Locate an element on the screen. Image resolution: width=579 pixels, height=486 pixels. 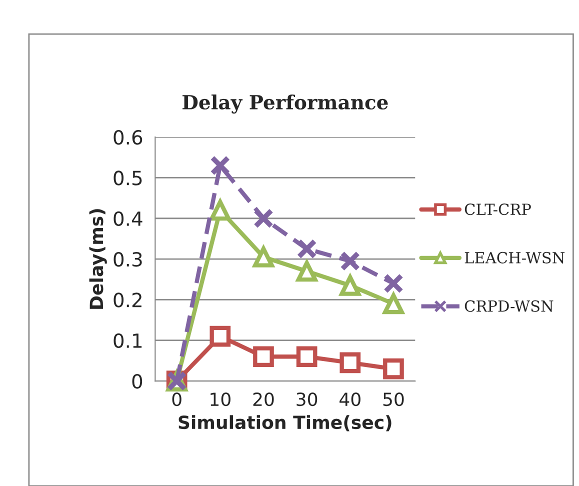
legend-label: LEACH-WSN is located at coordinates (514, 258).